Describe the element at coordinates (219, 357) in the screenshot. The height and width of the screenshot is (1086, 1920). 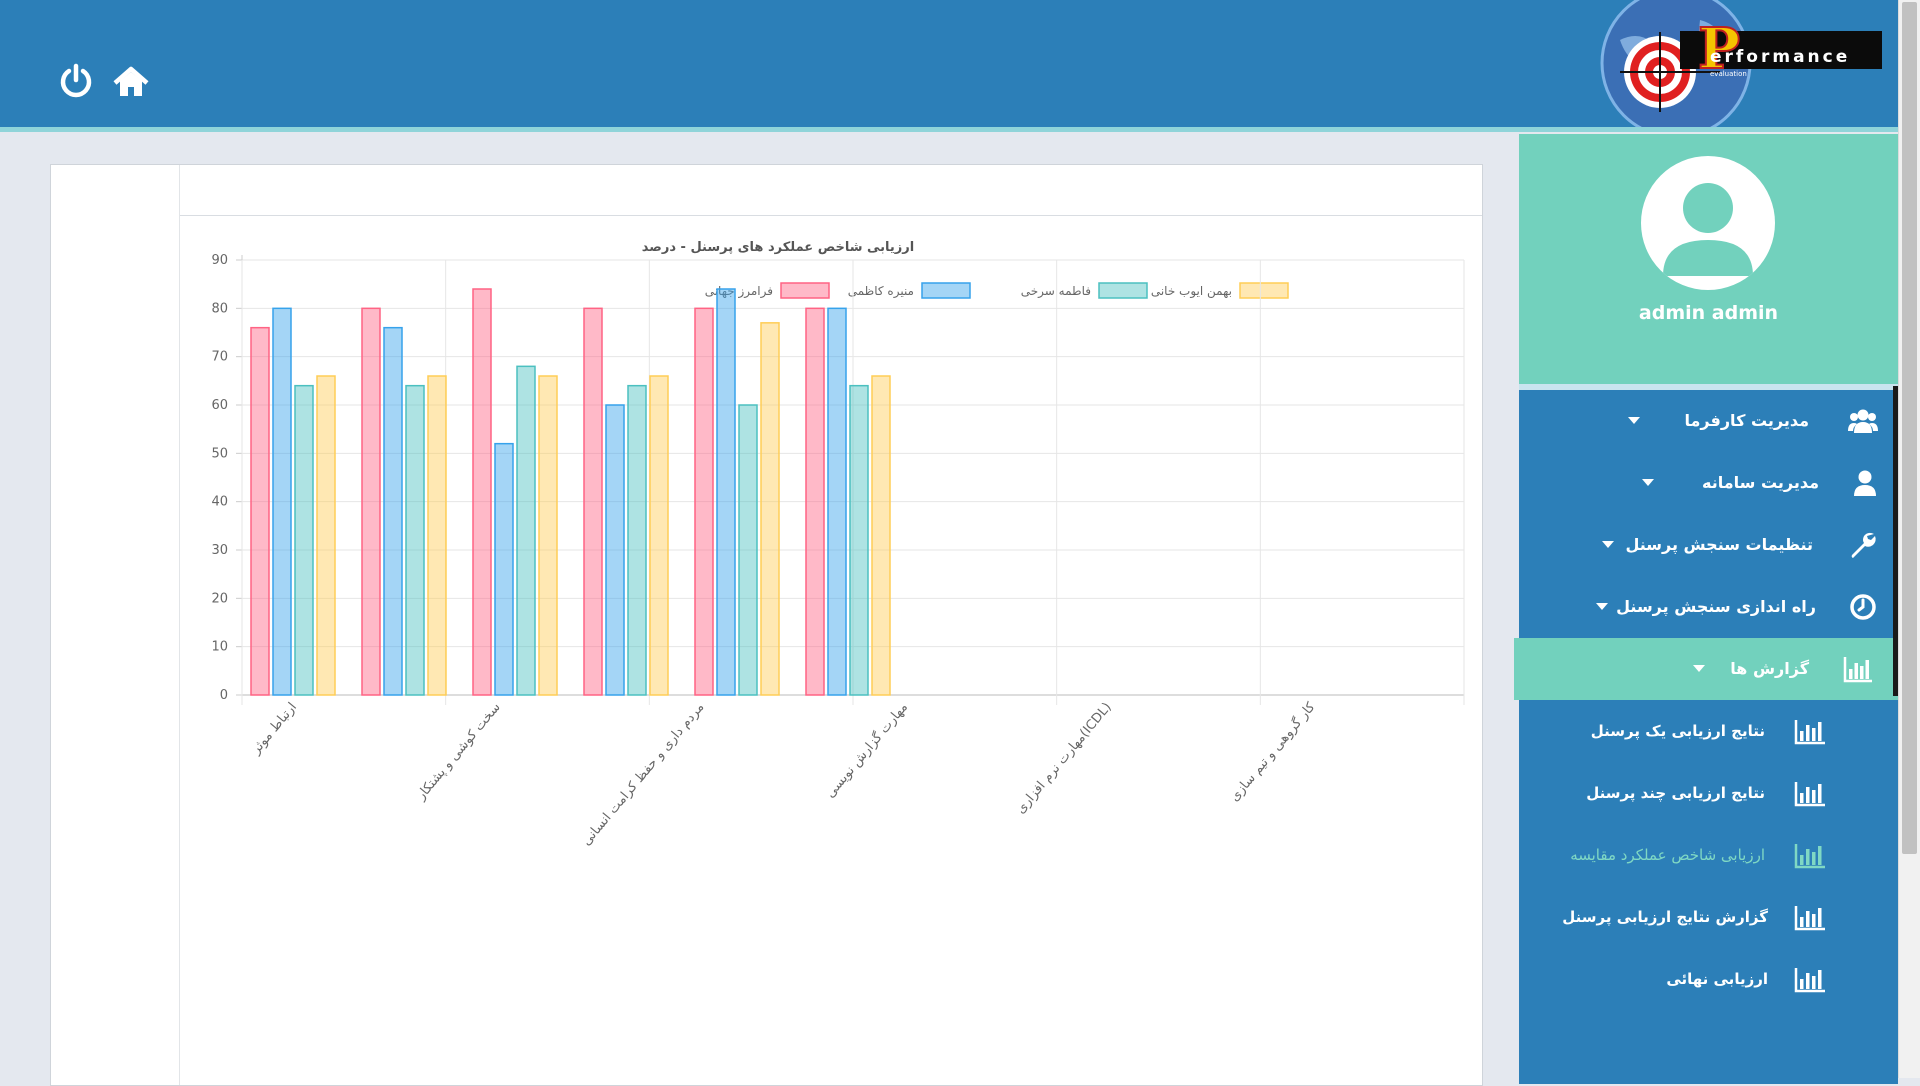
I see `y-tick-label: 70` at that location.